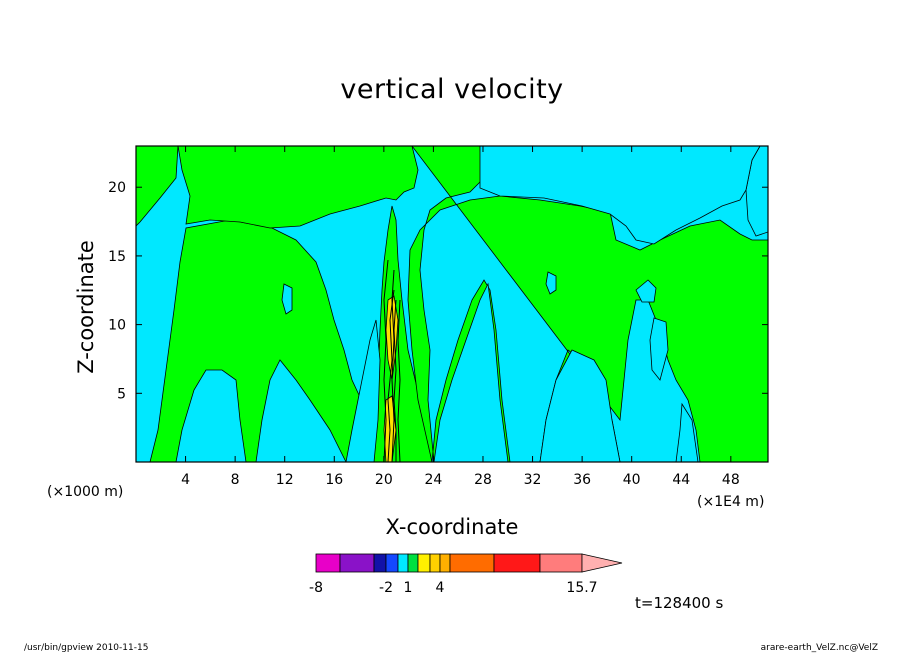  What do you see at coordinates (452, 527) in the screenshot?
I see `x-axis-label: X-coordinate` at bounding box center [452, 527].